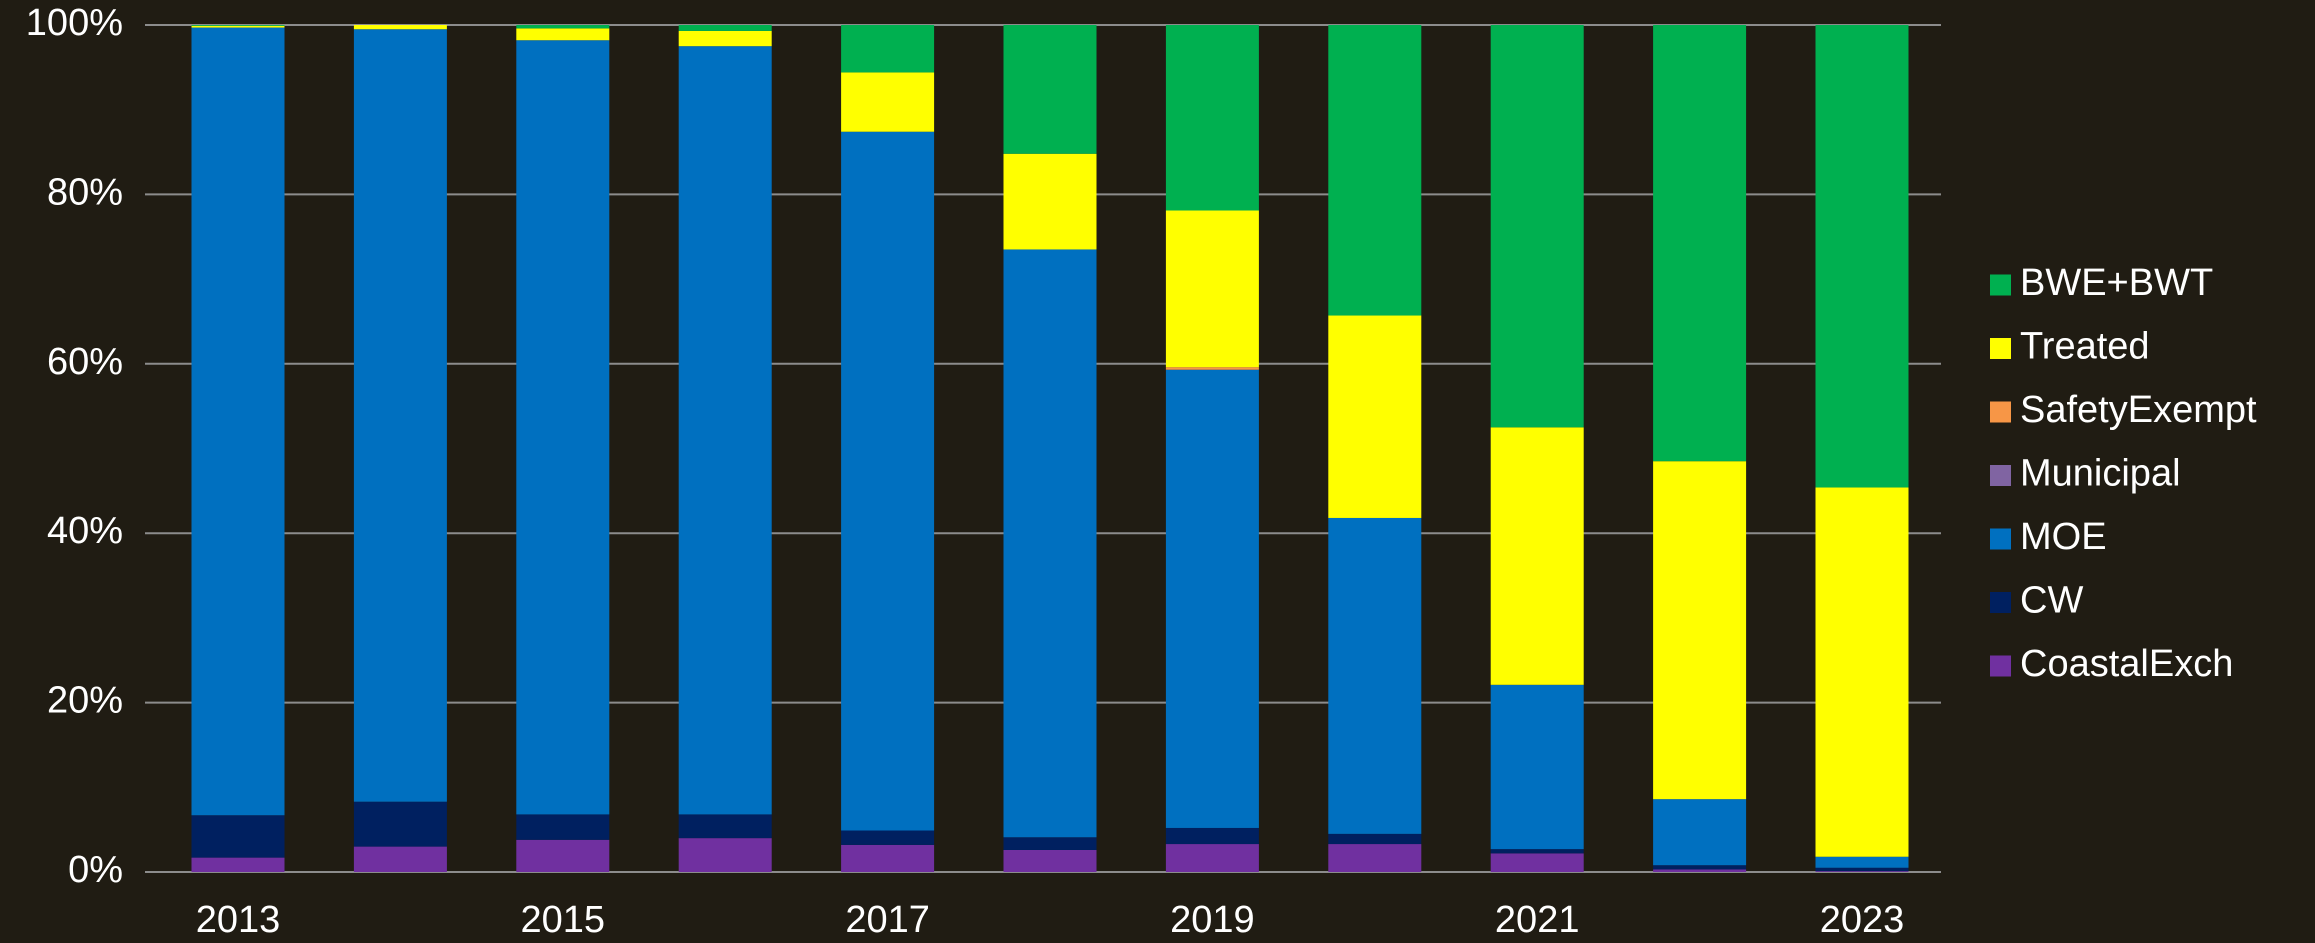  Describe the element at coordinates (563, 920) in the screenshot. I see `x-tick-label: 2015` at that location.